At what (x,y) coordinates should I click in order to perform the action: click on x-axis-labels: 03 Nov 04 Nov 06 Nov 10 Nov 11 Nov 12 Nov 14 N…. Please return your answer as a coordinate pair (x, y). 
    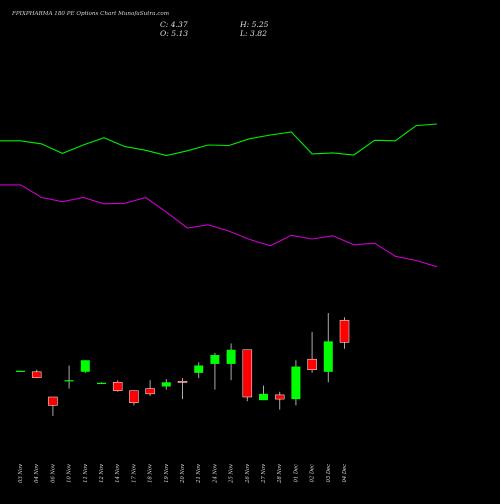
    Looking at the image, I should click on (183, 474).